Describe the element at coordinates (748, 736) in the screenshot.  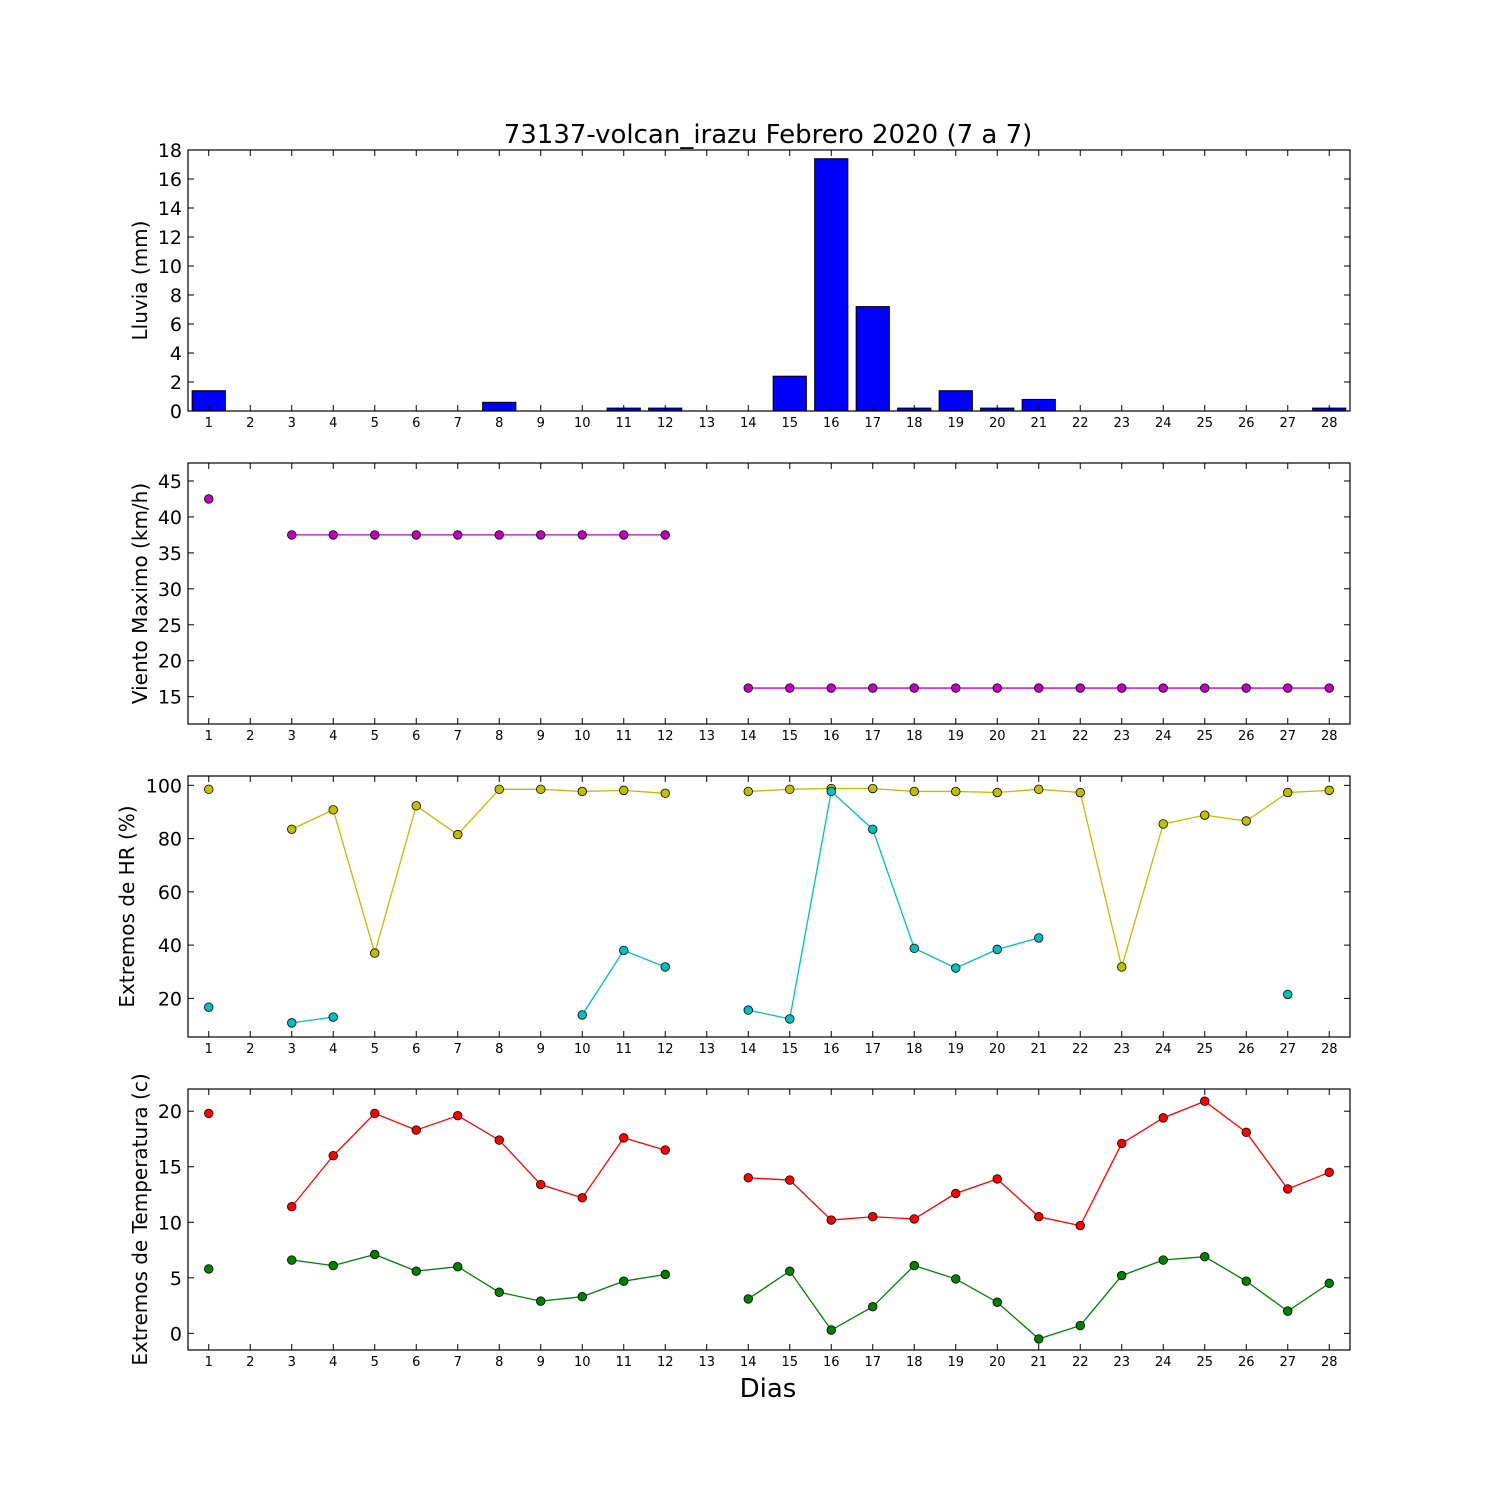
I see `x-tick-label: 14` at that location.